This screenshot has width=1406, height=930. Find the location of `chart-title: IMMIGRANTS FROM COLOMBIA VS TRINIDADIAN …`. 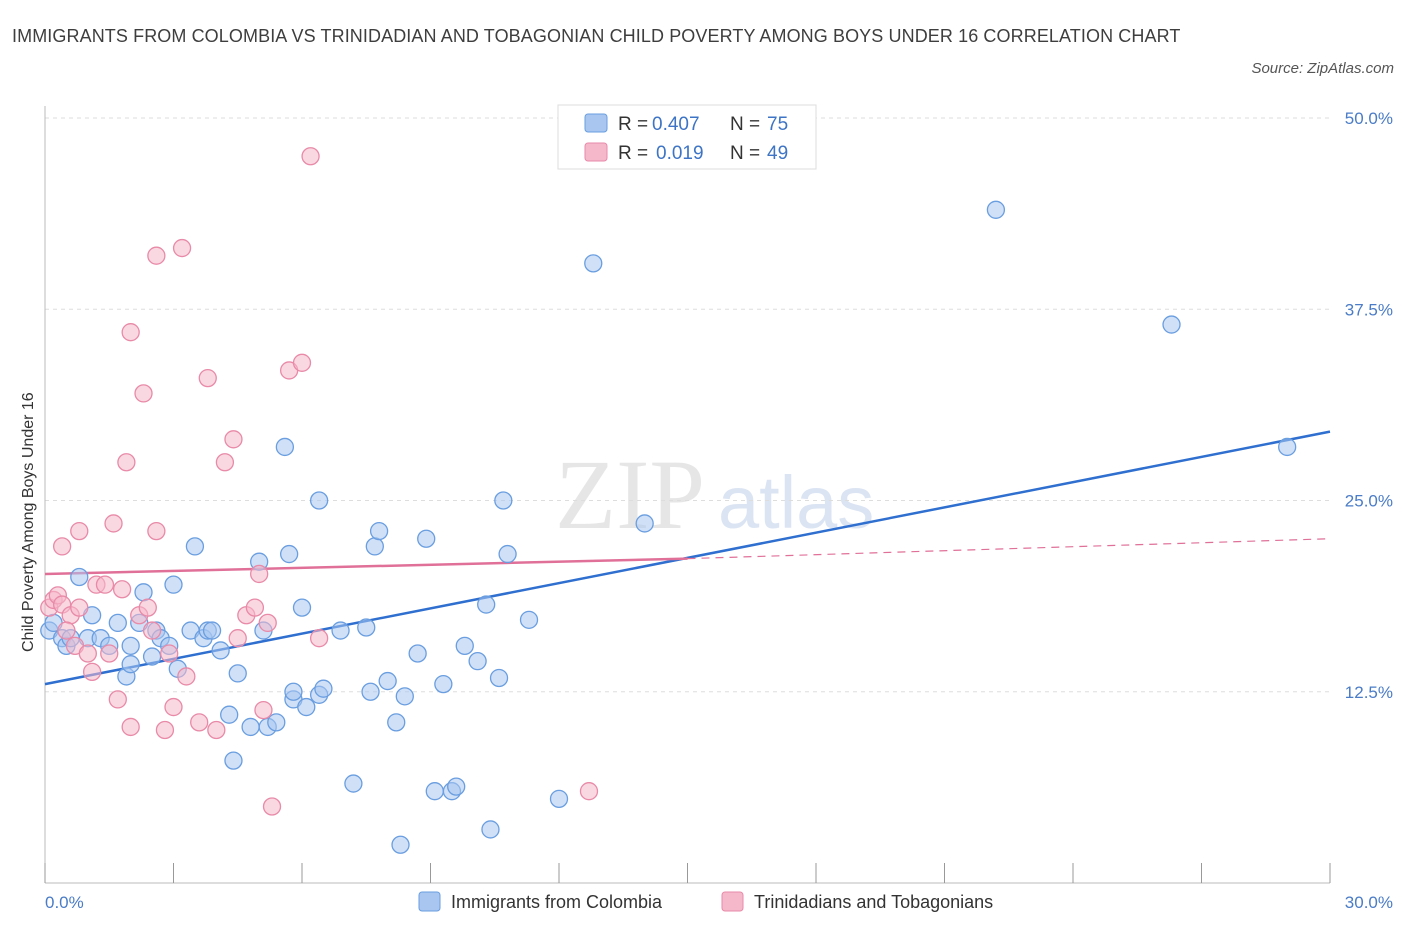

chart-title: IMMIGRANTS FROM COLOMBIA VS TRINIDADIAN … is located at coordinates (596, 36).